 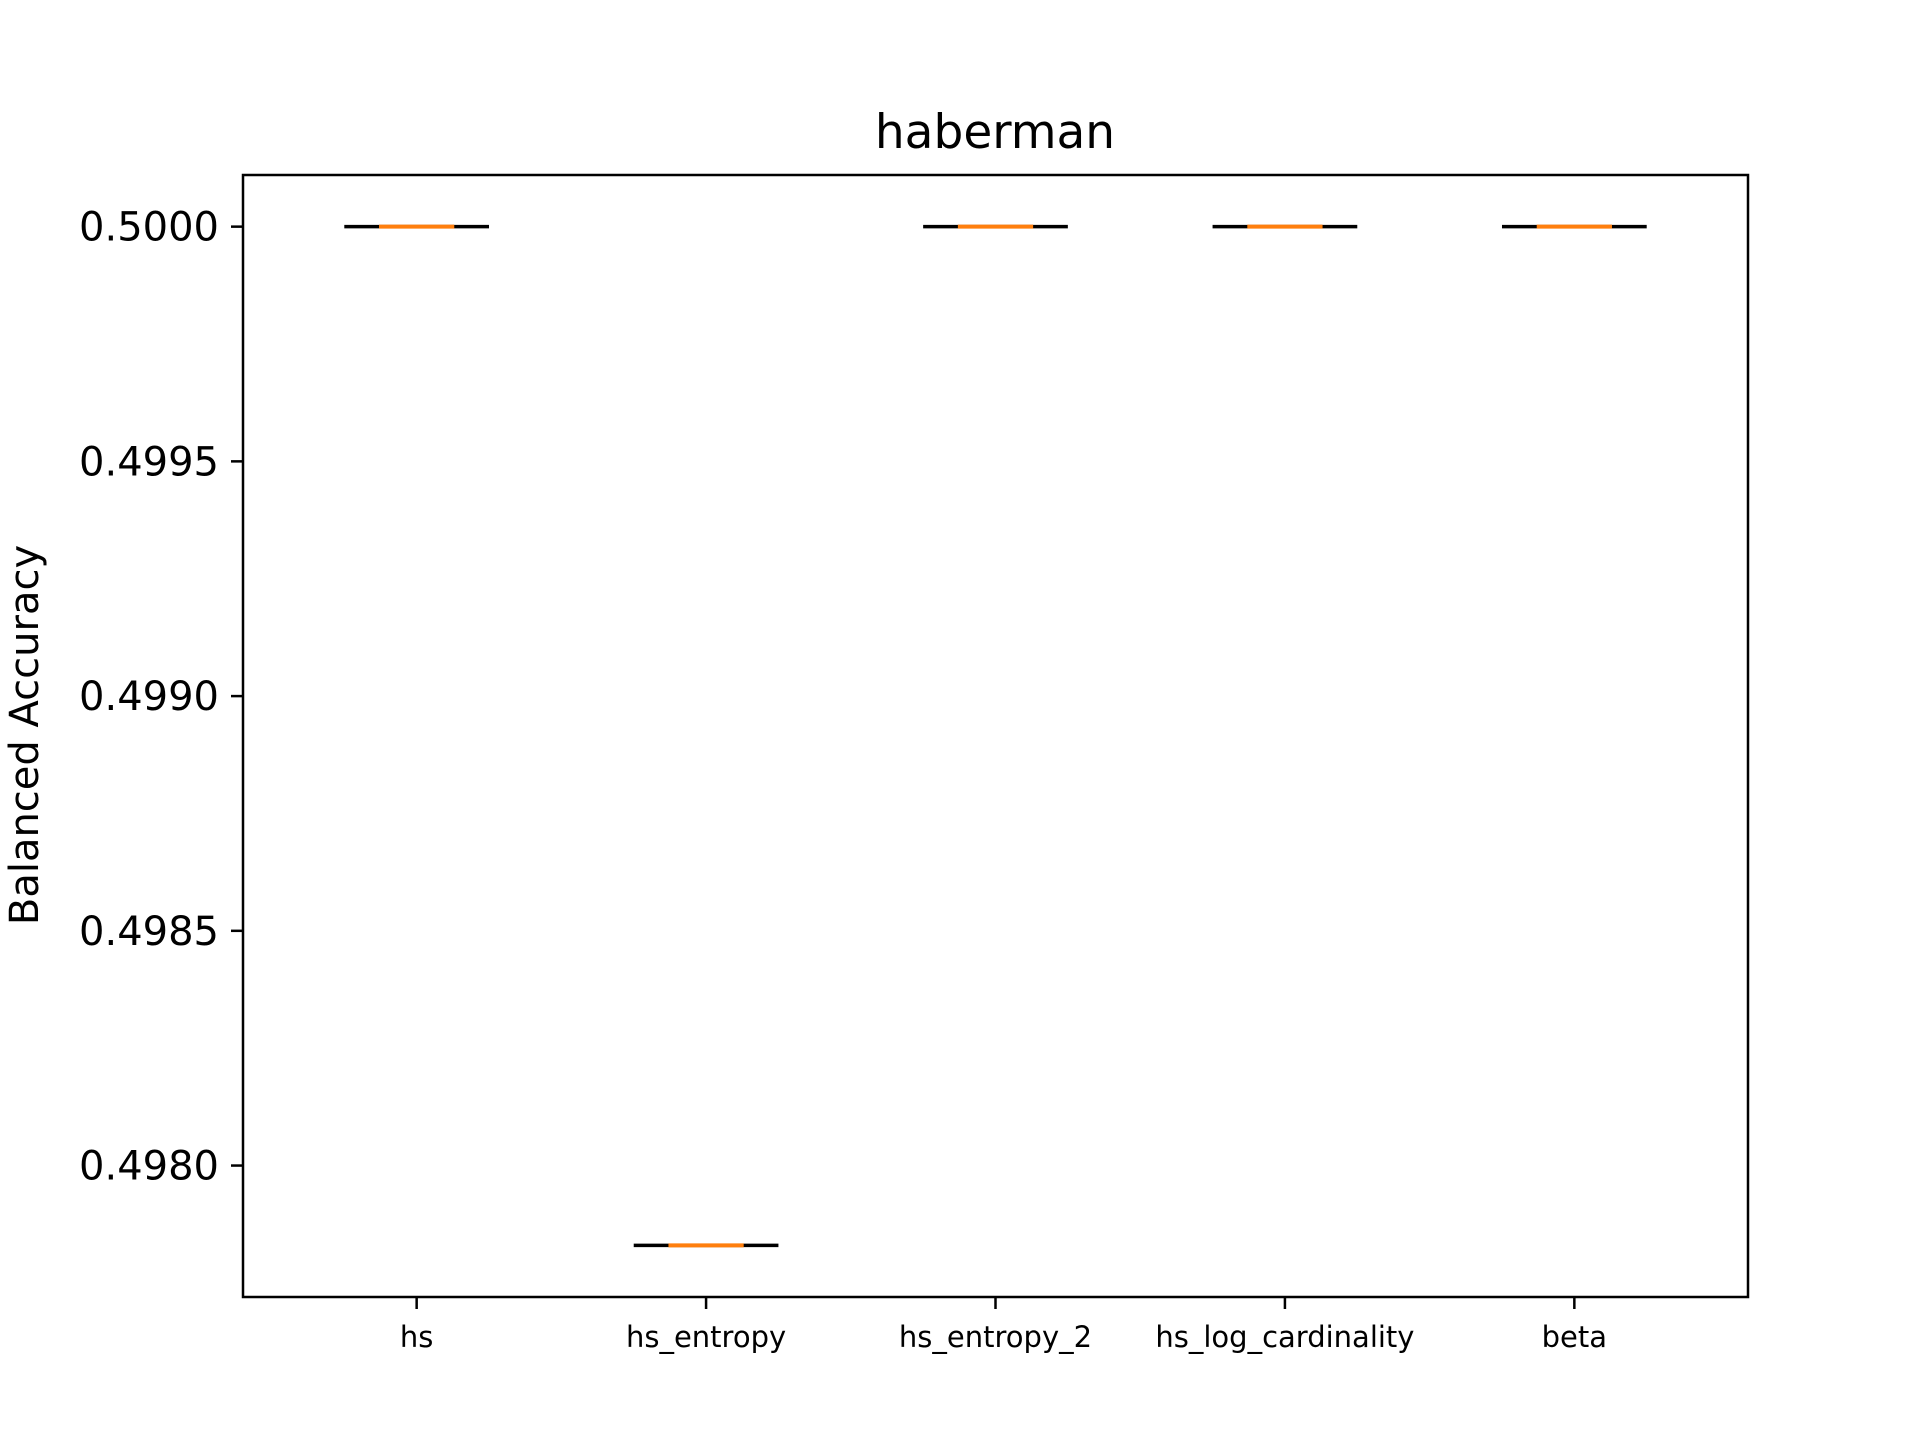 I want to click on y-tick-label: 0.4980, so click(x=149, y=1167).